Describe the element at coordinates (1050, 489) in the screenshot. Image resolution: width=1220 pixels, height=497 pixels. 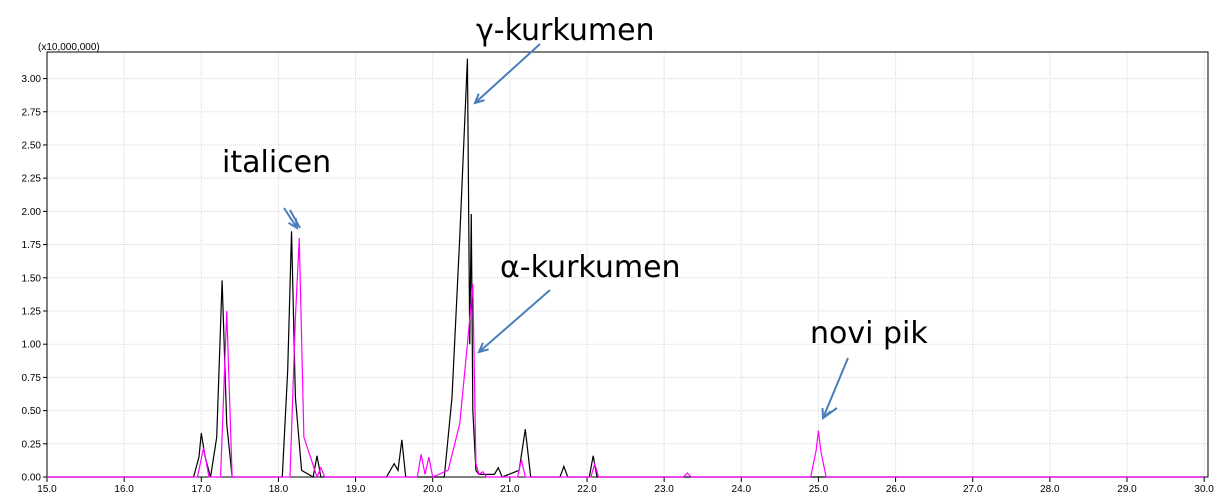
I see `x-tick-label: 28.0` at that location.